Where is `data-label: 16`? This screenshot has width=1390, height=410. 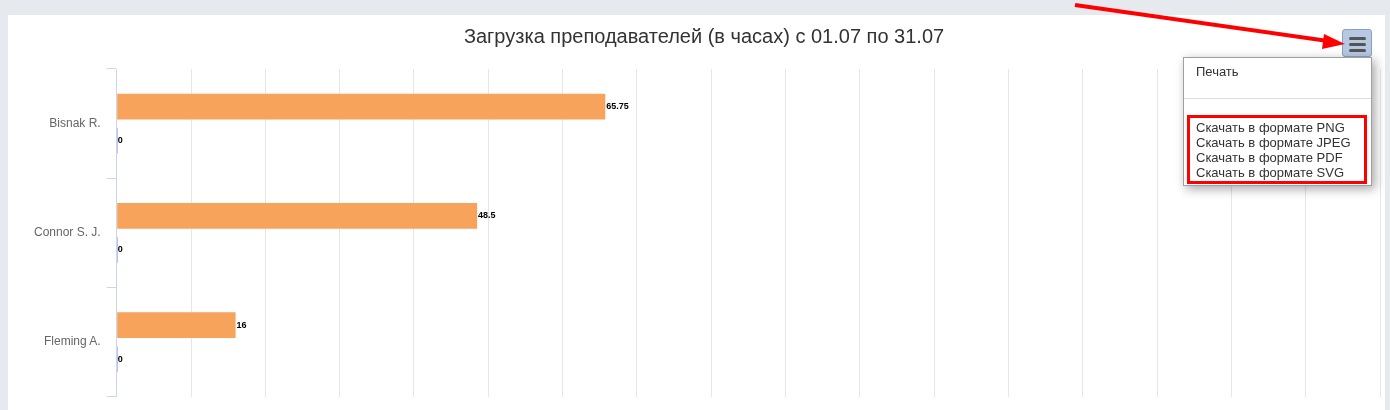
data-label: 16 is located at coordinates (241, 324).